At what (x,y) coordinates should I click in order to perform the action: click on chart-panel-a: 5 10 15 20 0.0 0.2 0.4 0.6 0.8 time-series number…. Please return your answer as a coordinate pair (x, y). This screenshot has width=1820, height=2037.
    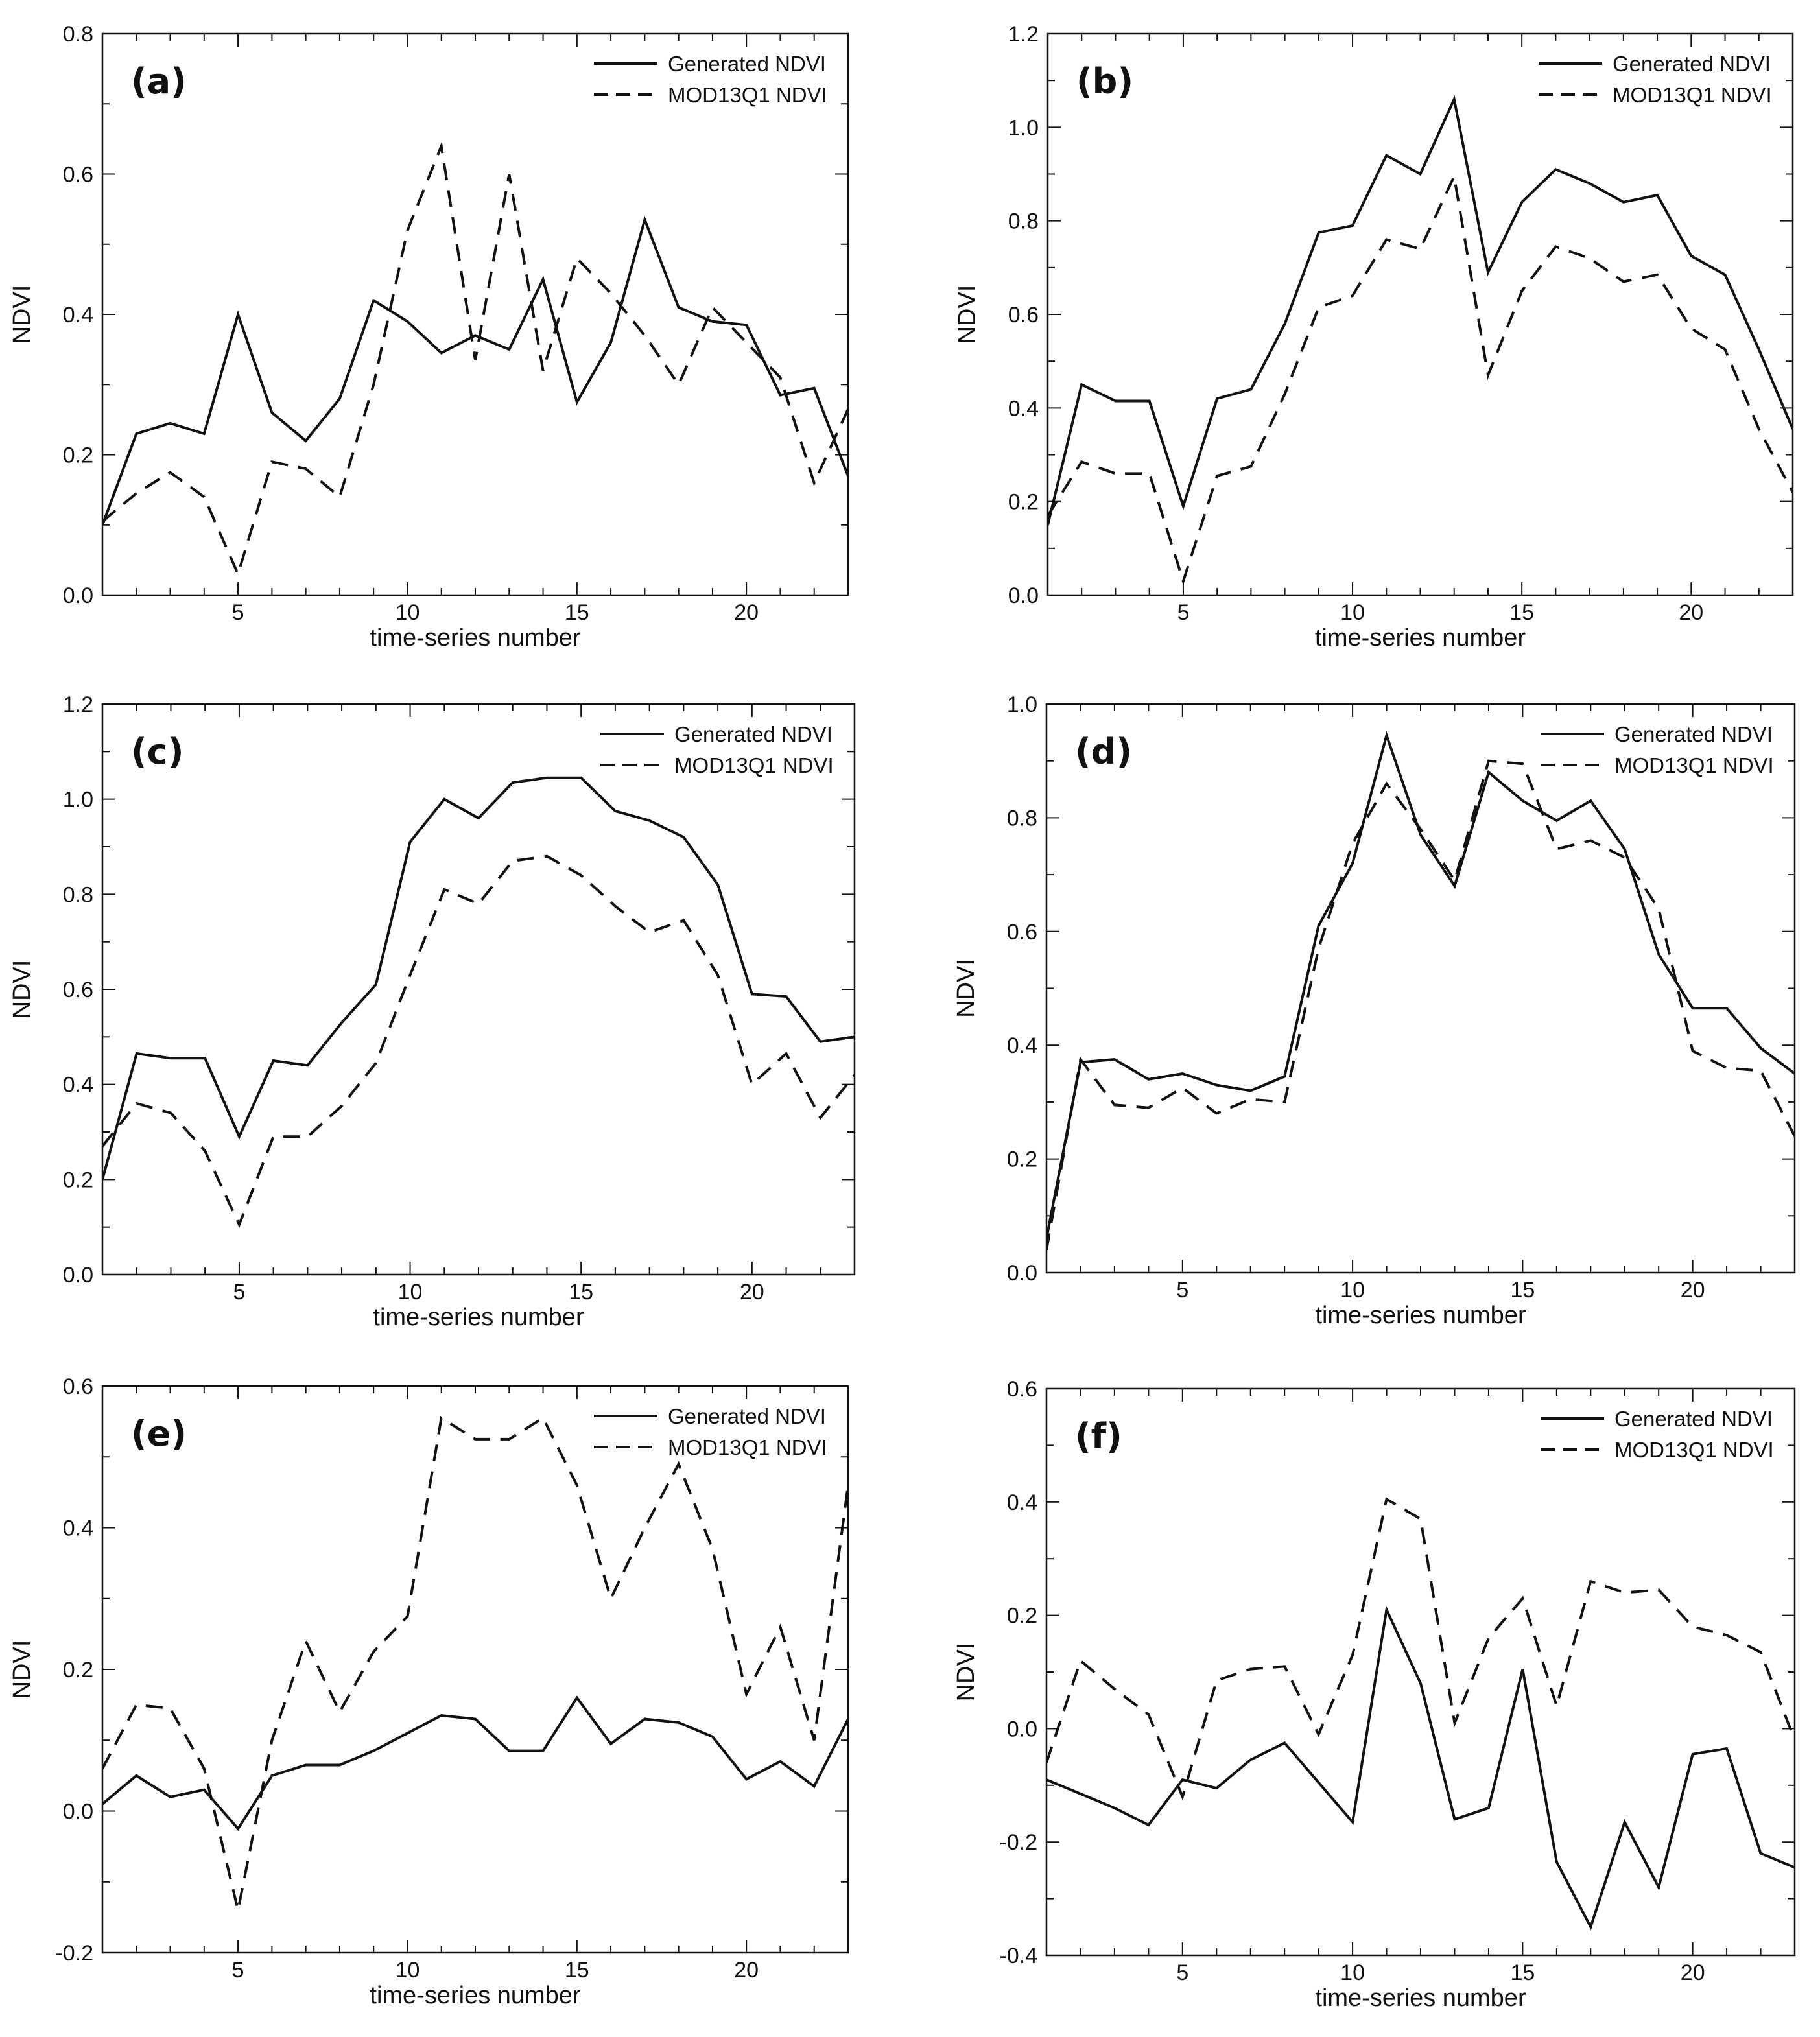
    Looking at the image, I should click on (429, 337).